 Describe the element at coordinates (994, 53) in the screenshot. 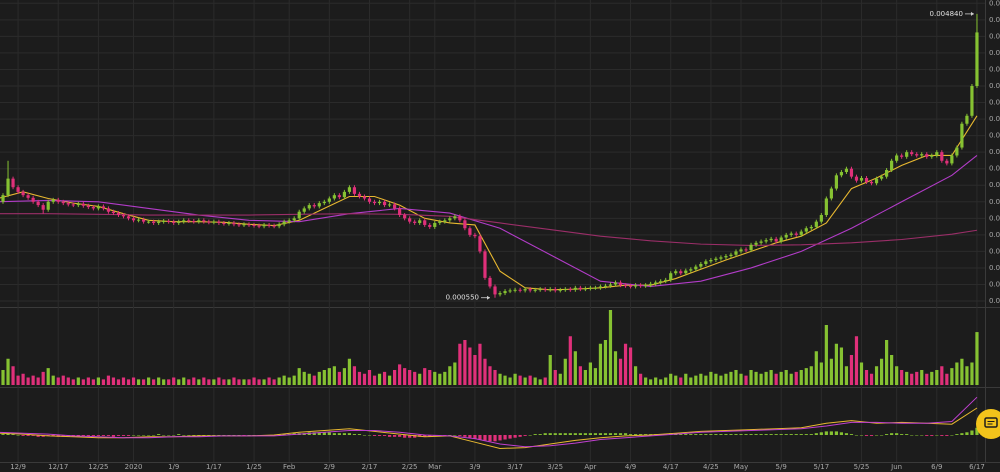

I see `y-tick-label: 0.00425` at that location.